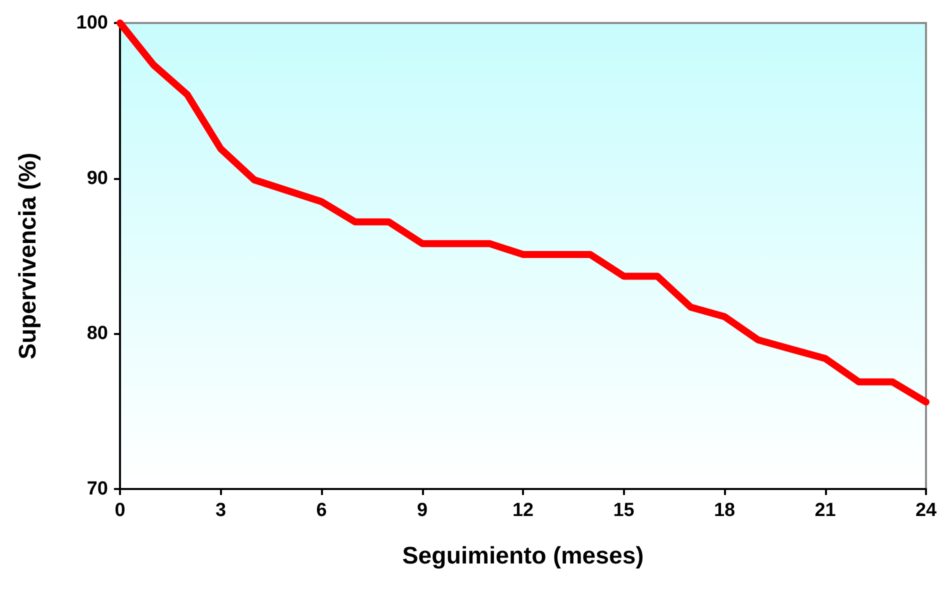 This screenshot has height=594, width=951. What do you see at coordinates (120, 510) in the screenshot?
I see `x-tick-label: 0` at bounding box center [120, 510].